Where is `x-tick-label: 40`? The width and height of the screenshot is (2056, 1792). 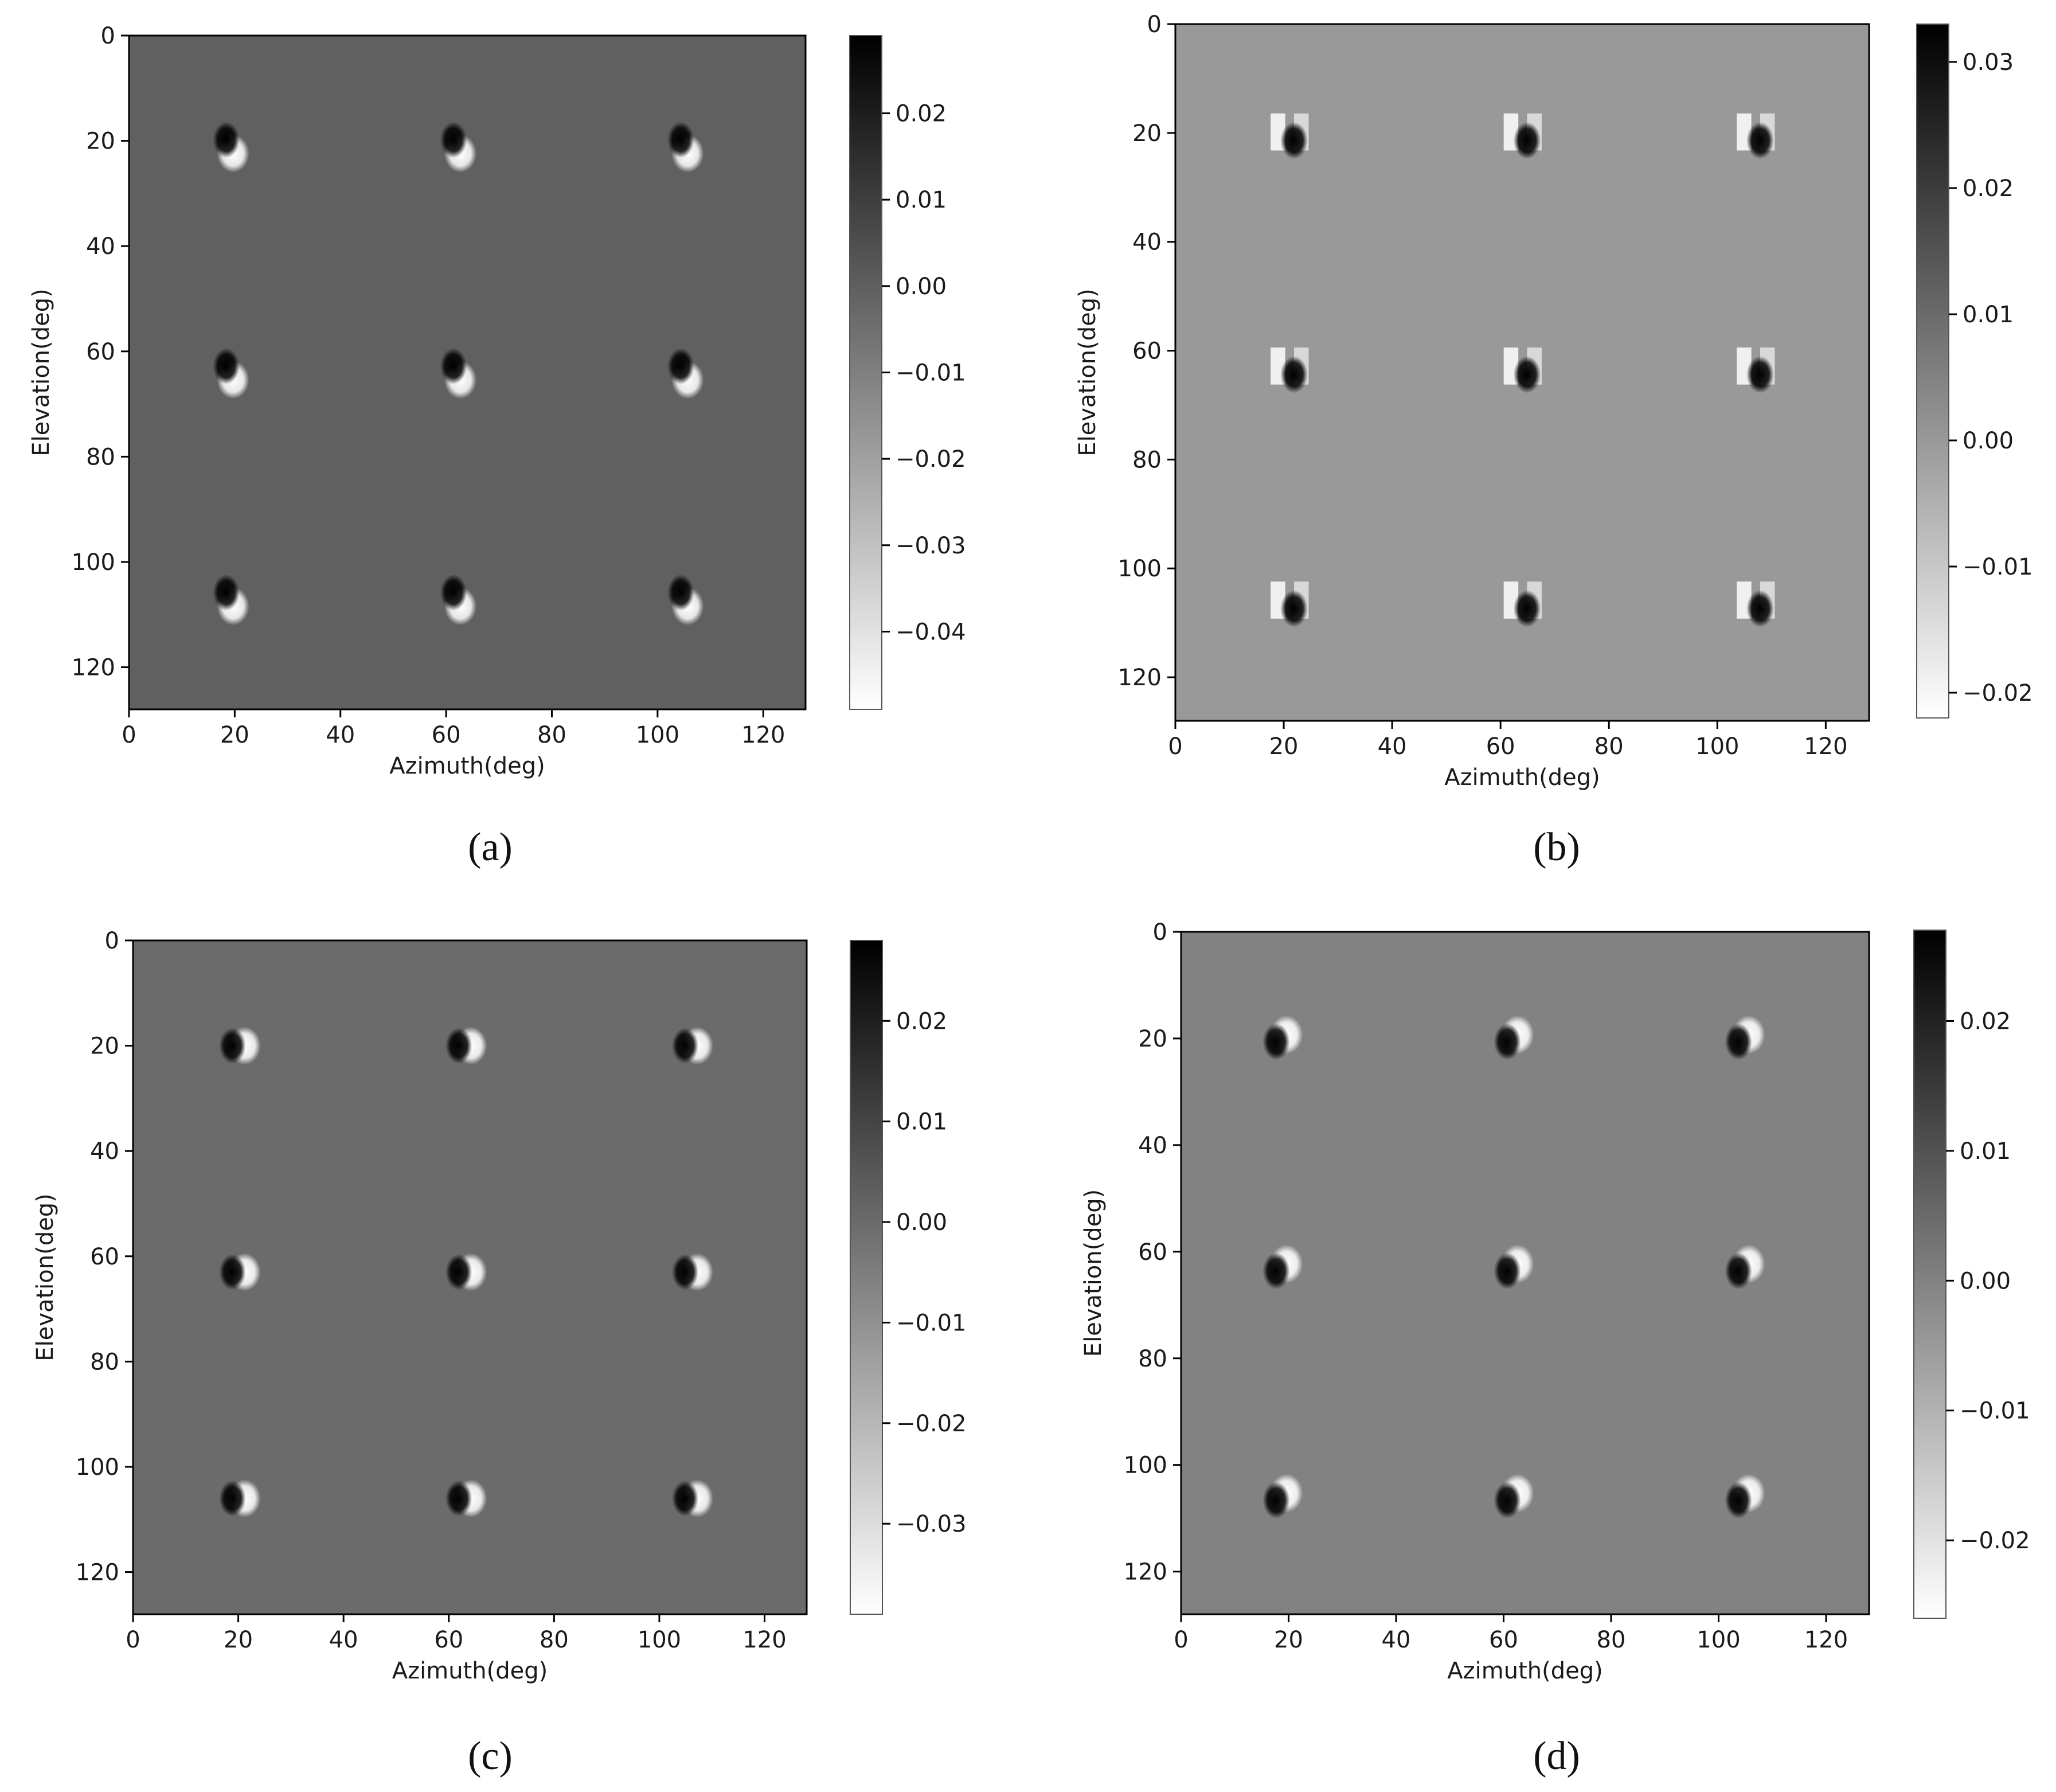
x-tick-label: 40 is located at coordinates (1393, 746).